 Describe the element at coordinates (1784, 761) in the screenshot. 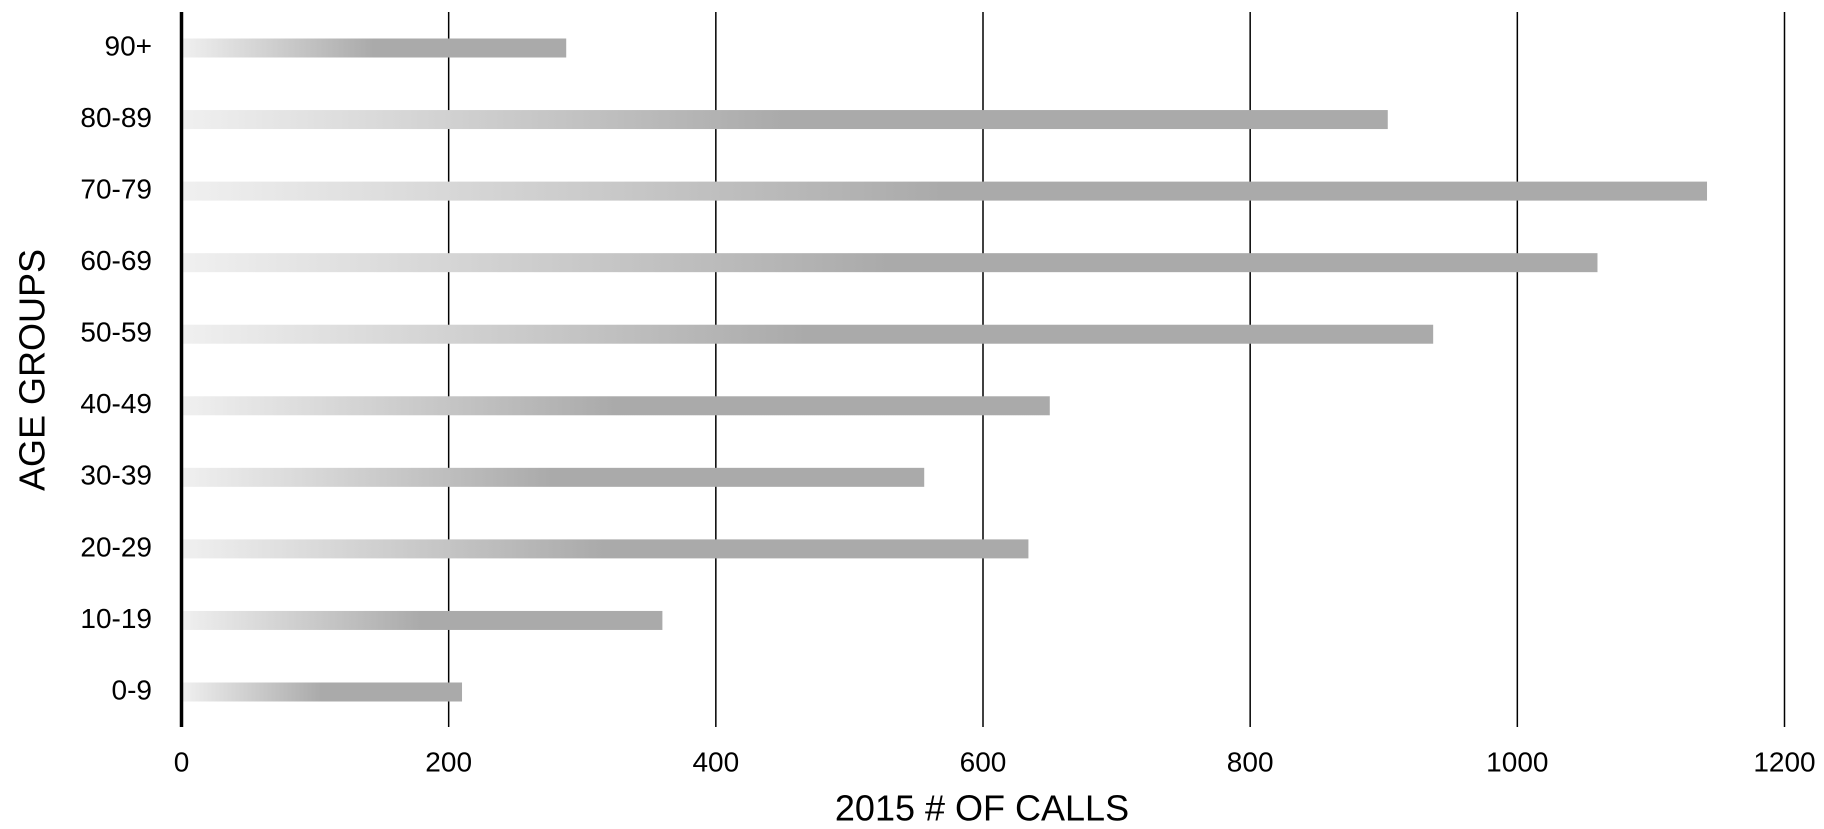

I see `x-tick-label: 1200` at that location.